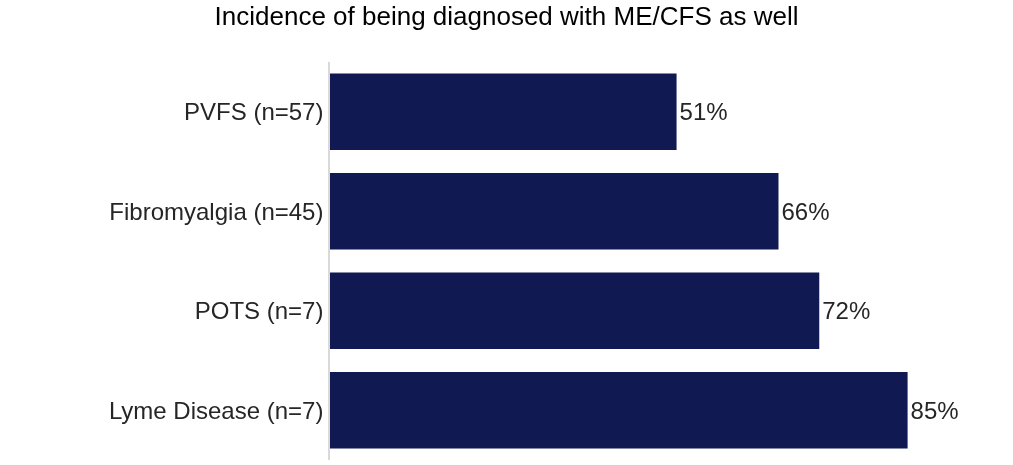 Image resolution: width=1013 pixels, height=465 pixels. Describe the element at coordinates (216, 410) in the screenshot. I see `y-tick-label: Lyme Disease (n=7)` at that location.